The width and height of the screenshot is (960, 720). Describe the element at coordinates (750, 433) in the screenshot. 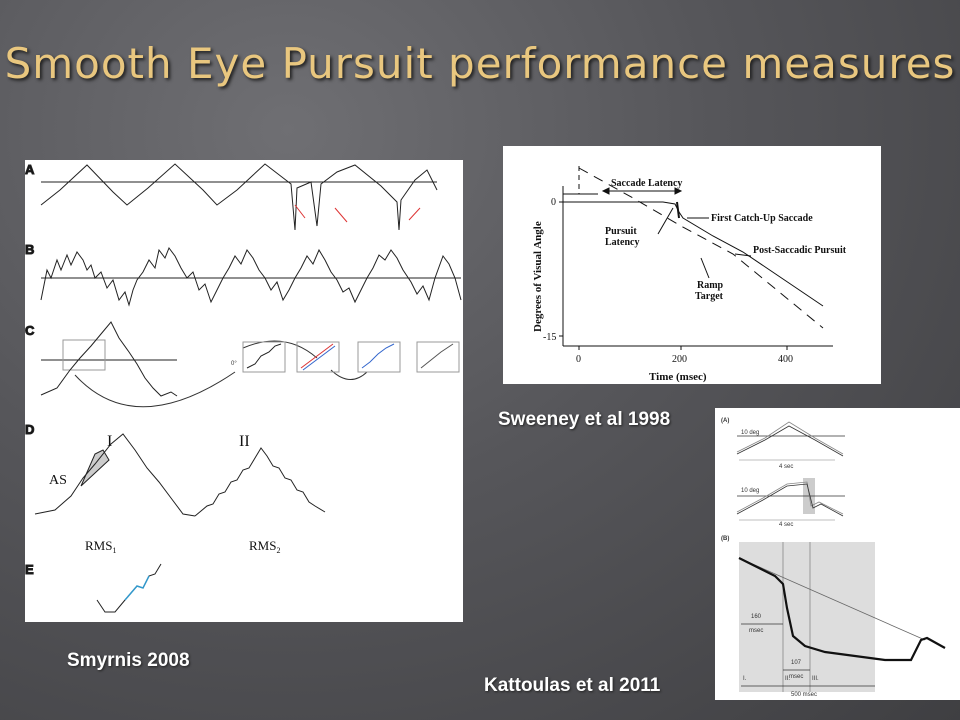

I see `kattoulas-deg-a: 10 deg` at that location.